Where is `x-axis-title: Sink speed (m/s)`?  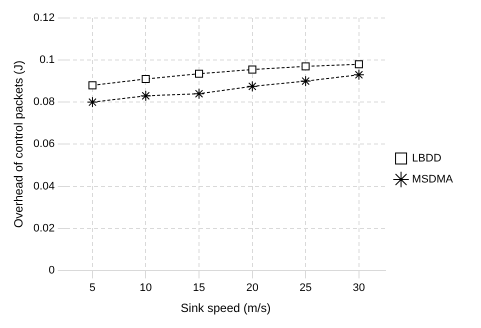
x-axis-title: Sink speed (m/s) is located at coordinates (225, 308).